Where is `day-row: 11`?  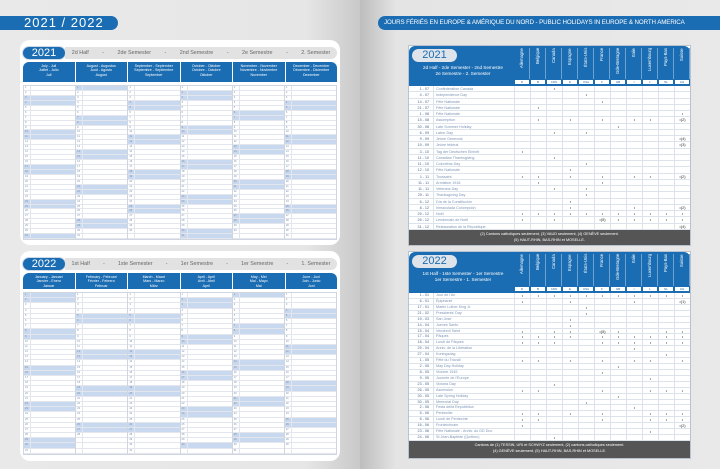
day-row: 11 is located at coordinates (50, 138).